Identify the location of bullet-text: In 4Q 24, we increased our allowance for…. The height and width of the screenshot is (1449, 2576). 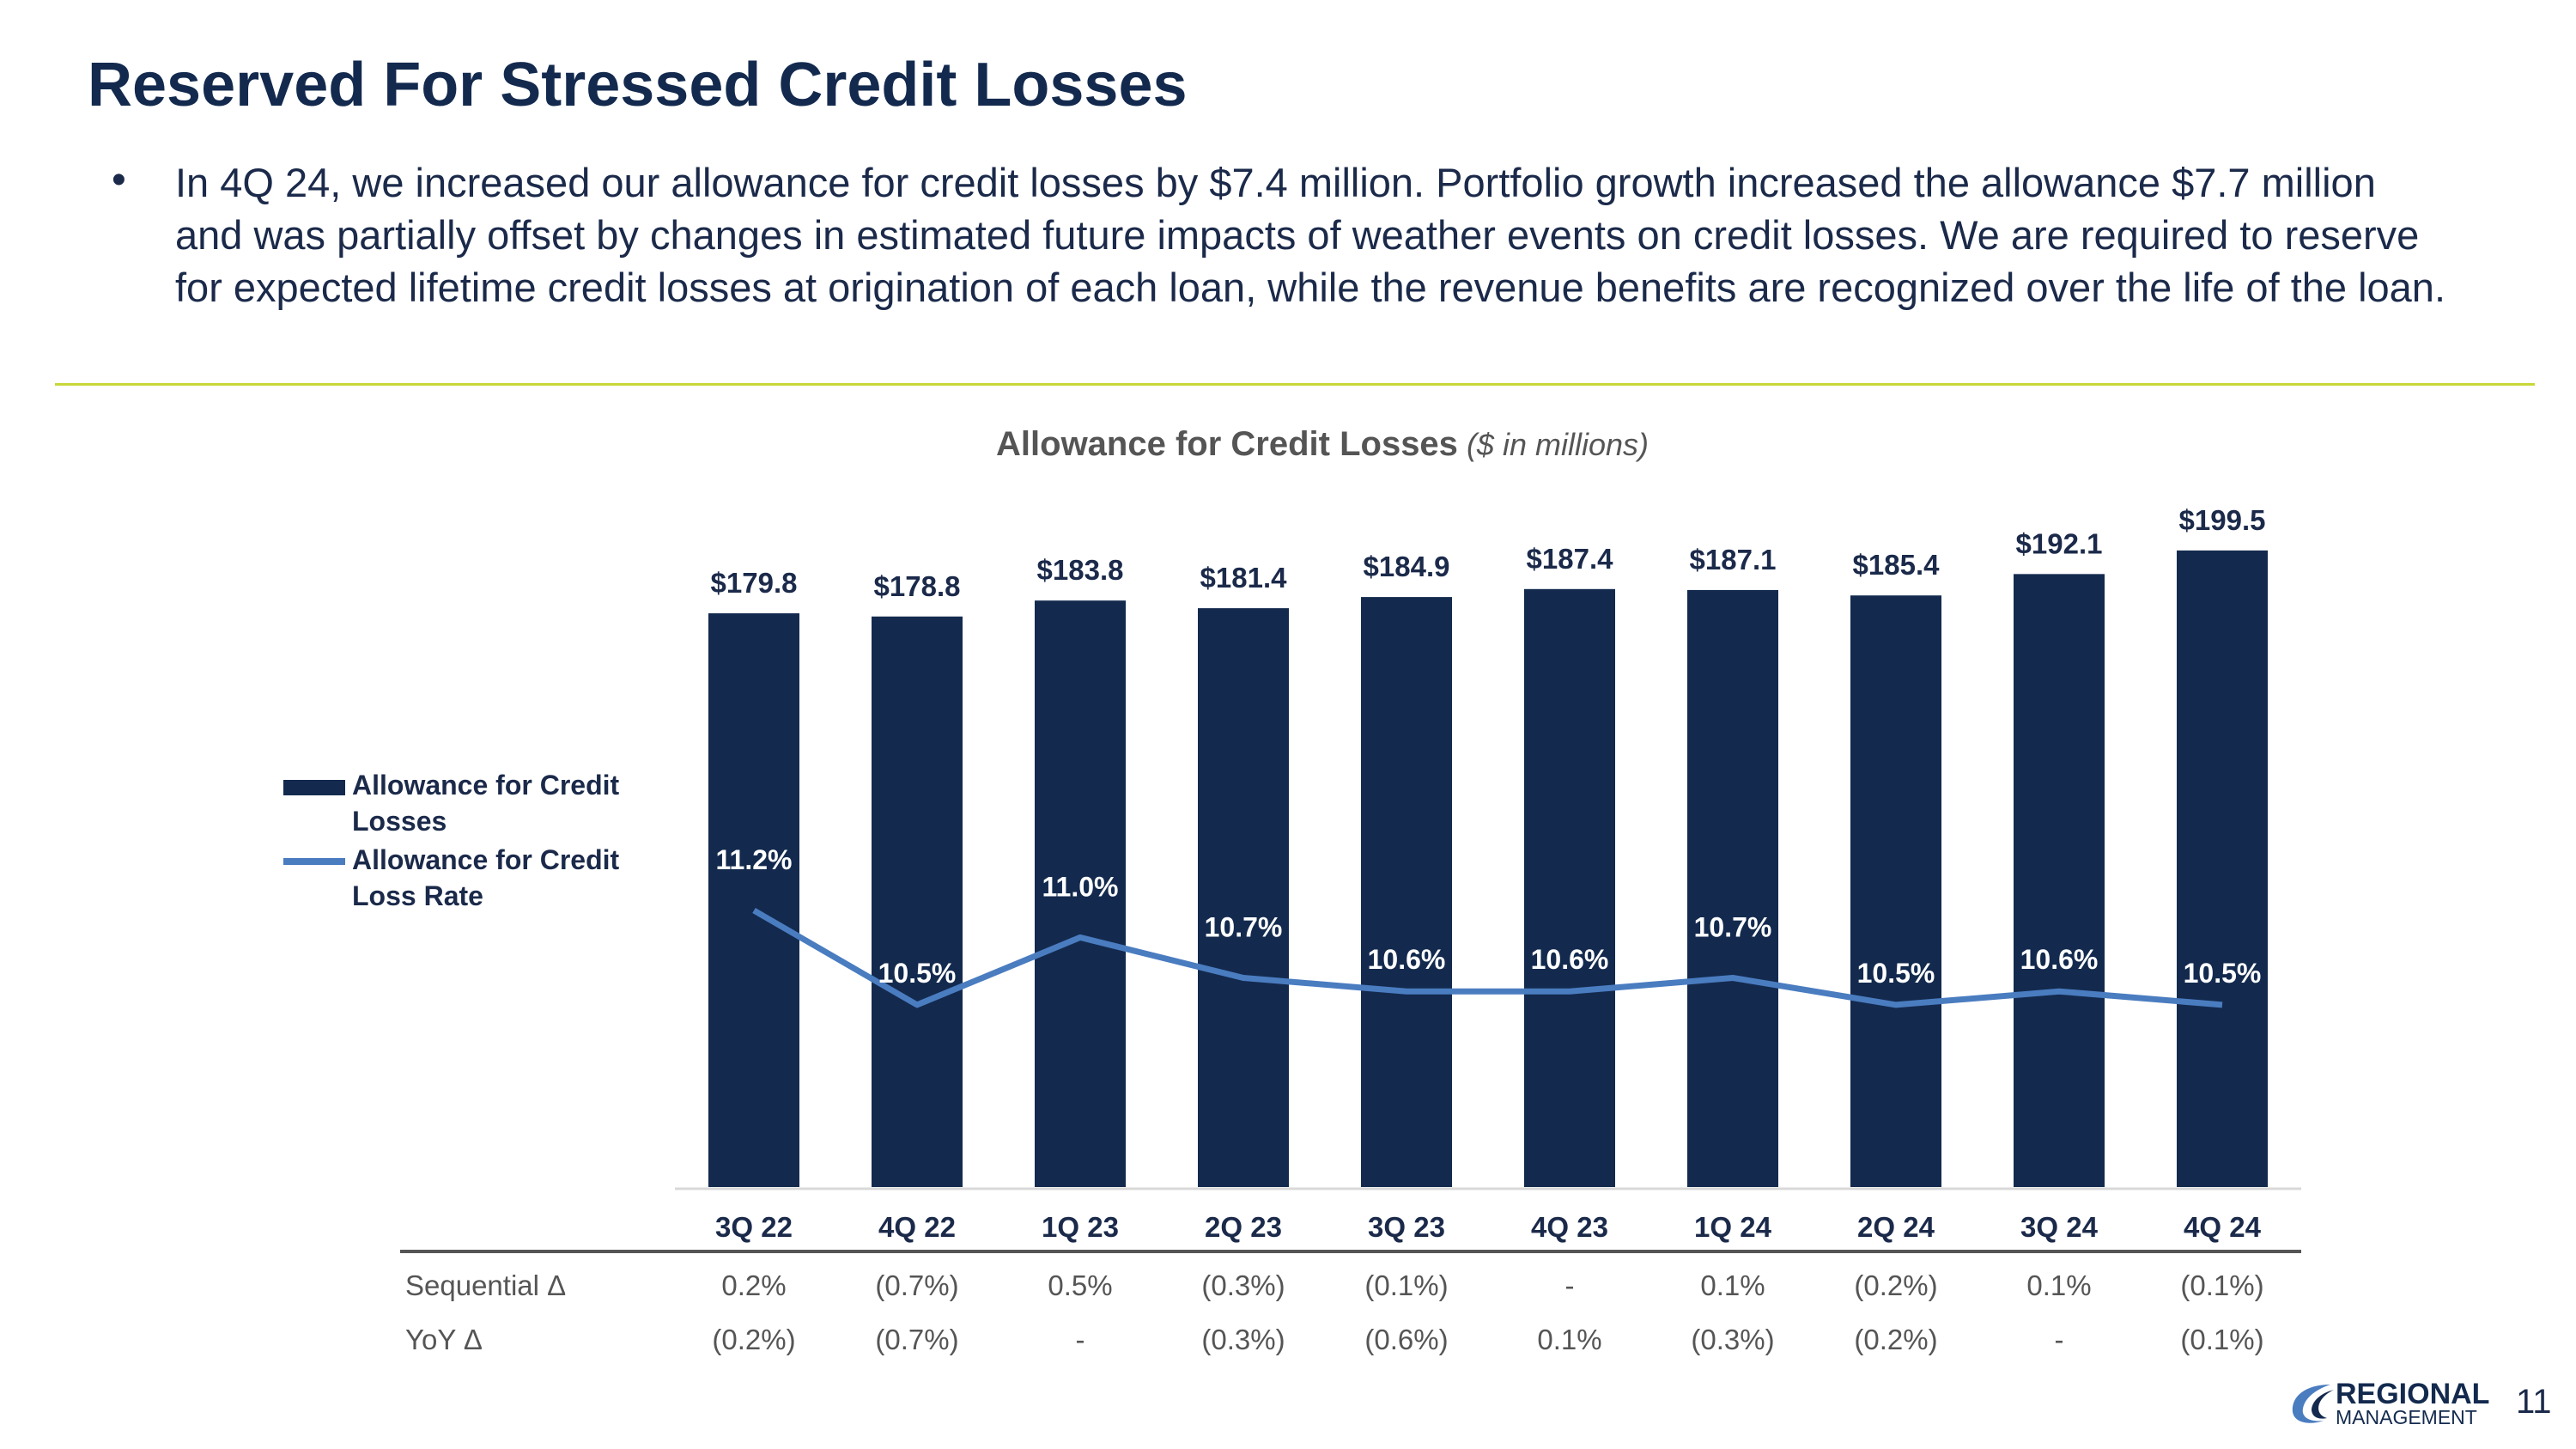
(1310, 235).